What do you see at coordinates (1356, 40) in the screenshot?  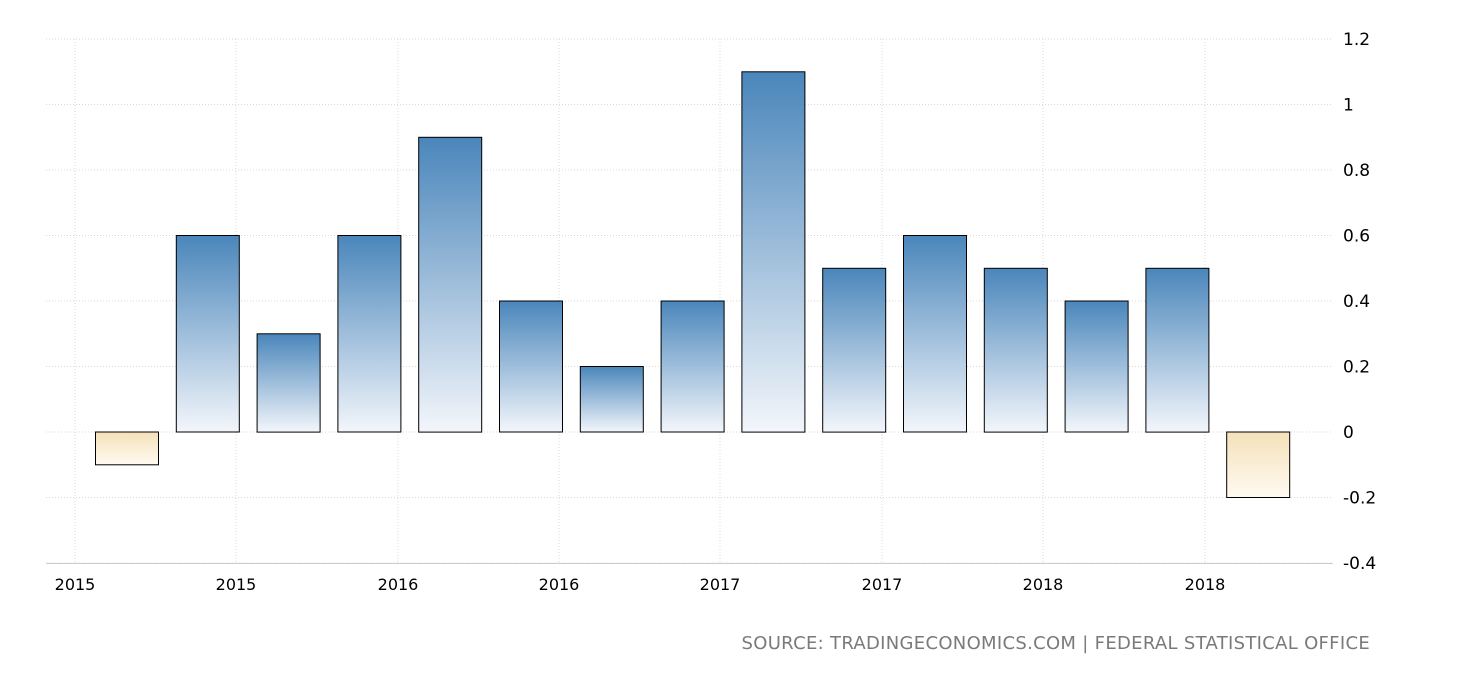 I see `y-tick-label: 1.2` at bounding box center [1356, 40].